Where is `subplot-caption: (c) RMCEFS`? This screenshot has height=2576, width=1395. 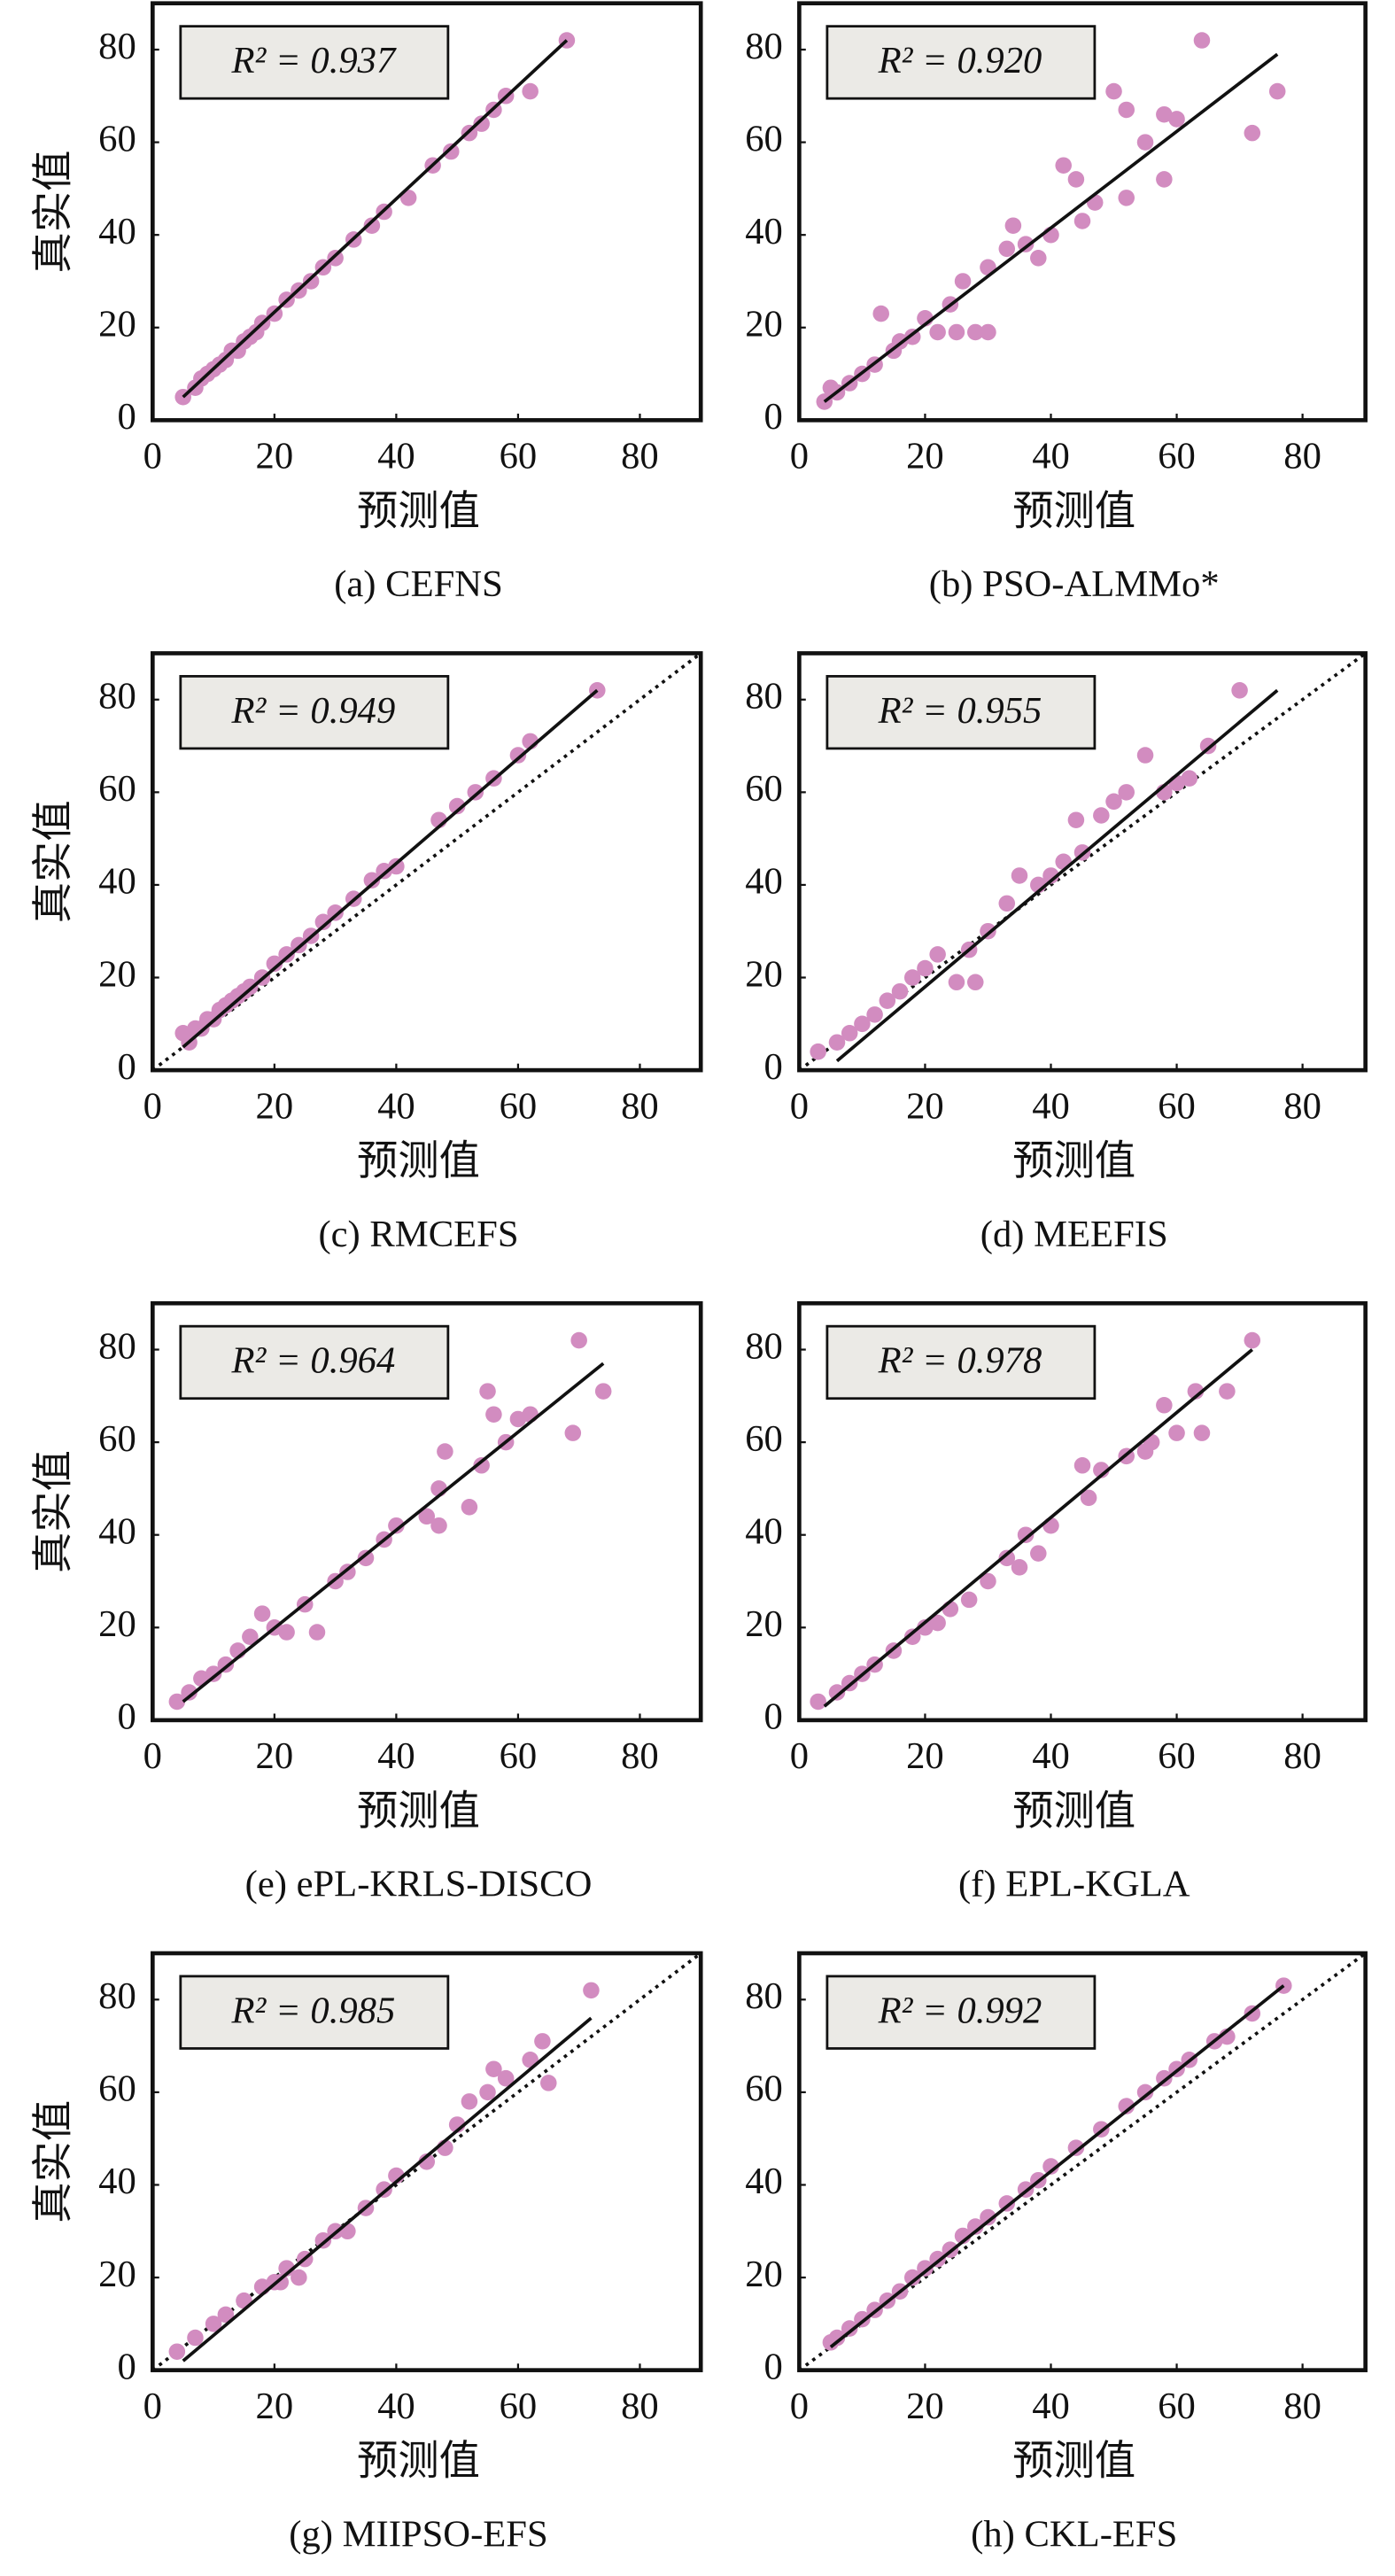 subplot-caption: (c) RMCEFS is located at coordinates (418, 1234).